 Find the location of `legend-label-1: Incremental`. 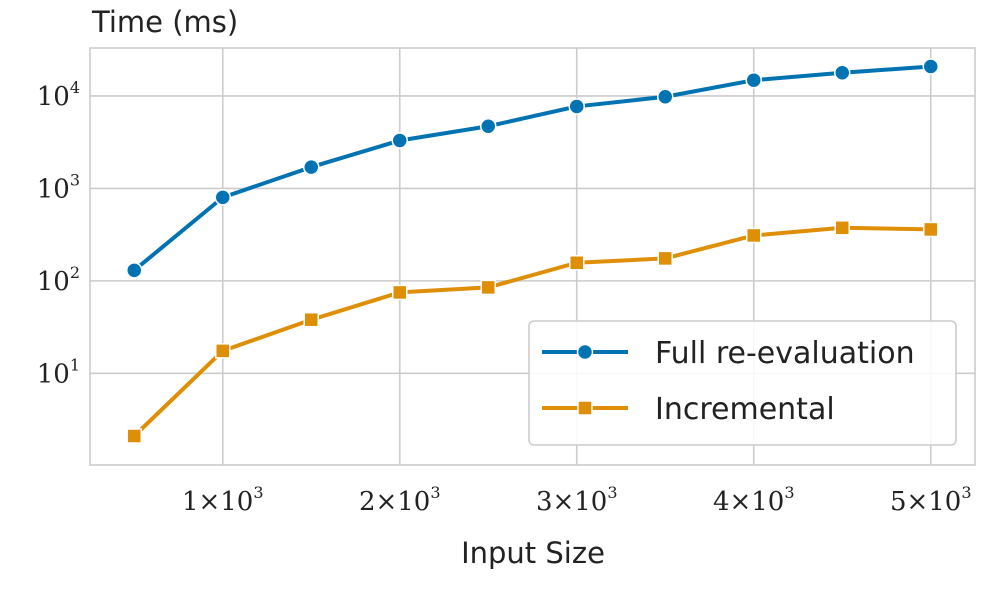

legend-label-1: Incremental is located at coordinates (745, 409).